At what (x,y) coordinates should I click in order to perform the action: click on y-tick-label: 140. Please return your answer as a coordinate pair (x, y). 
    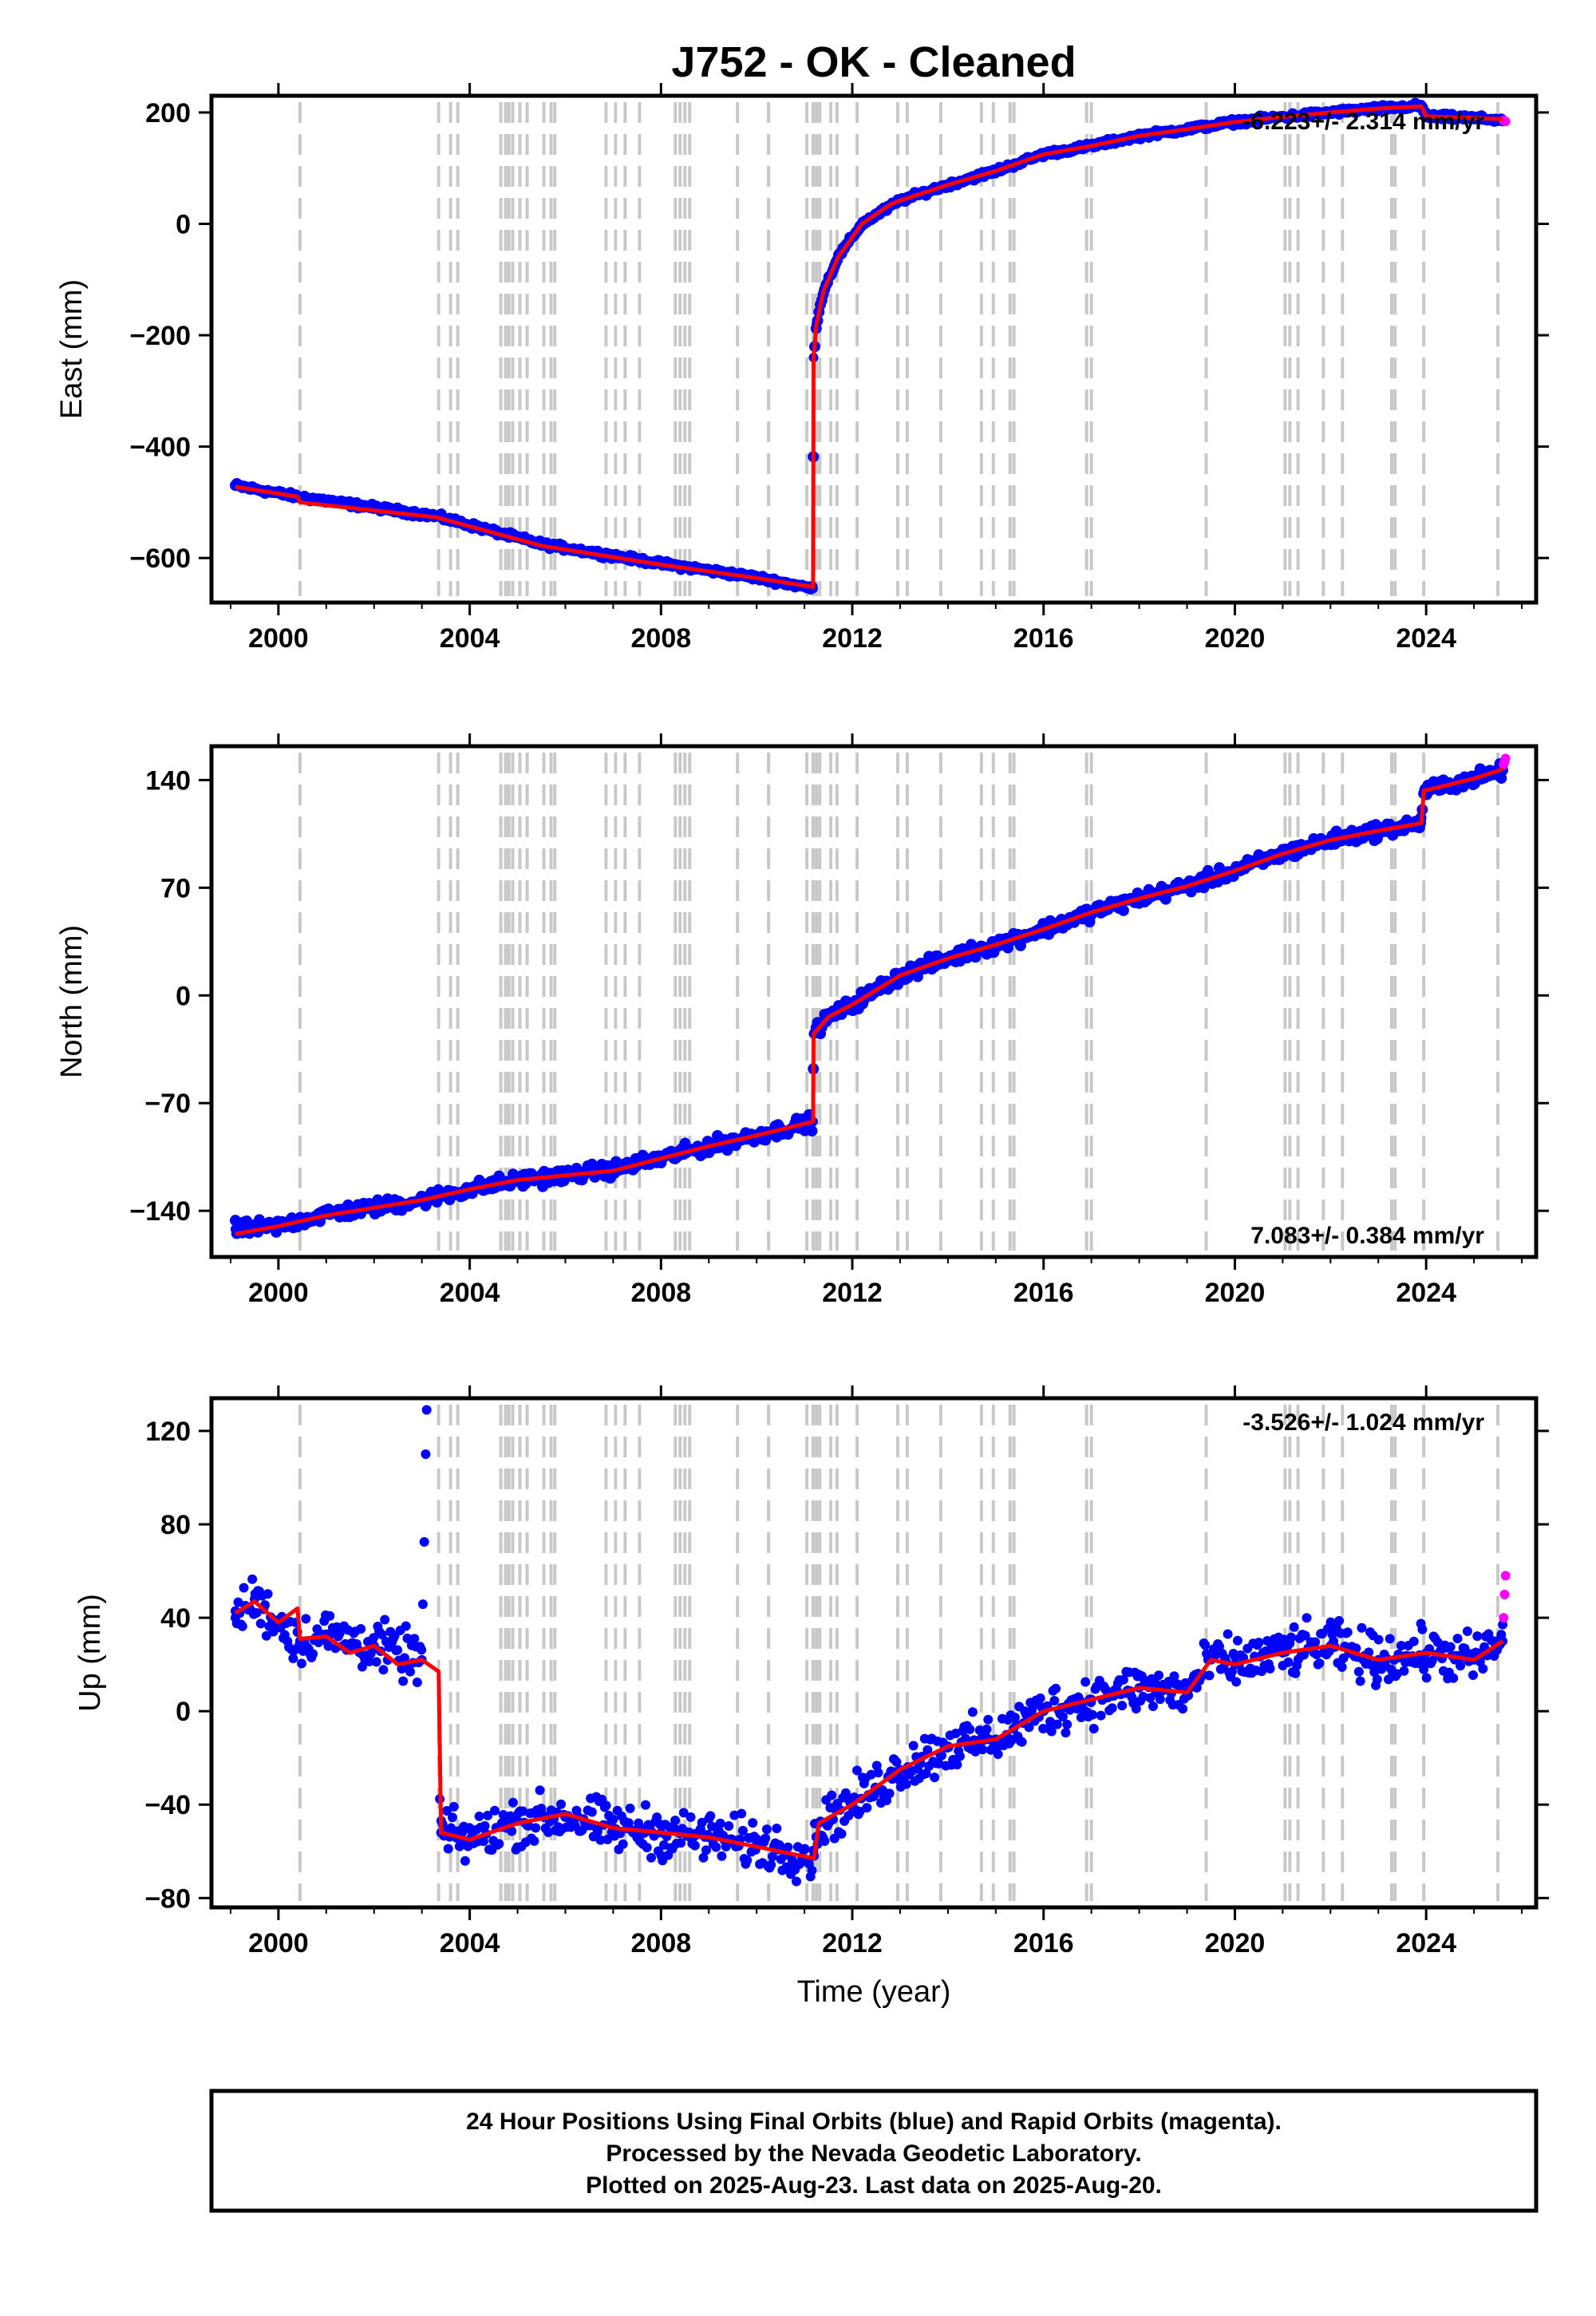
    Looking at the image, I should click on (168, 780).